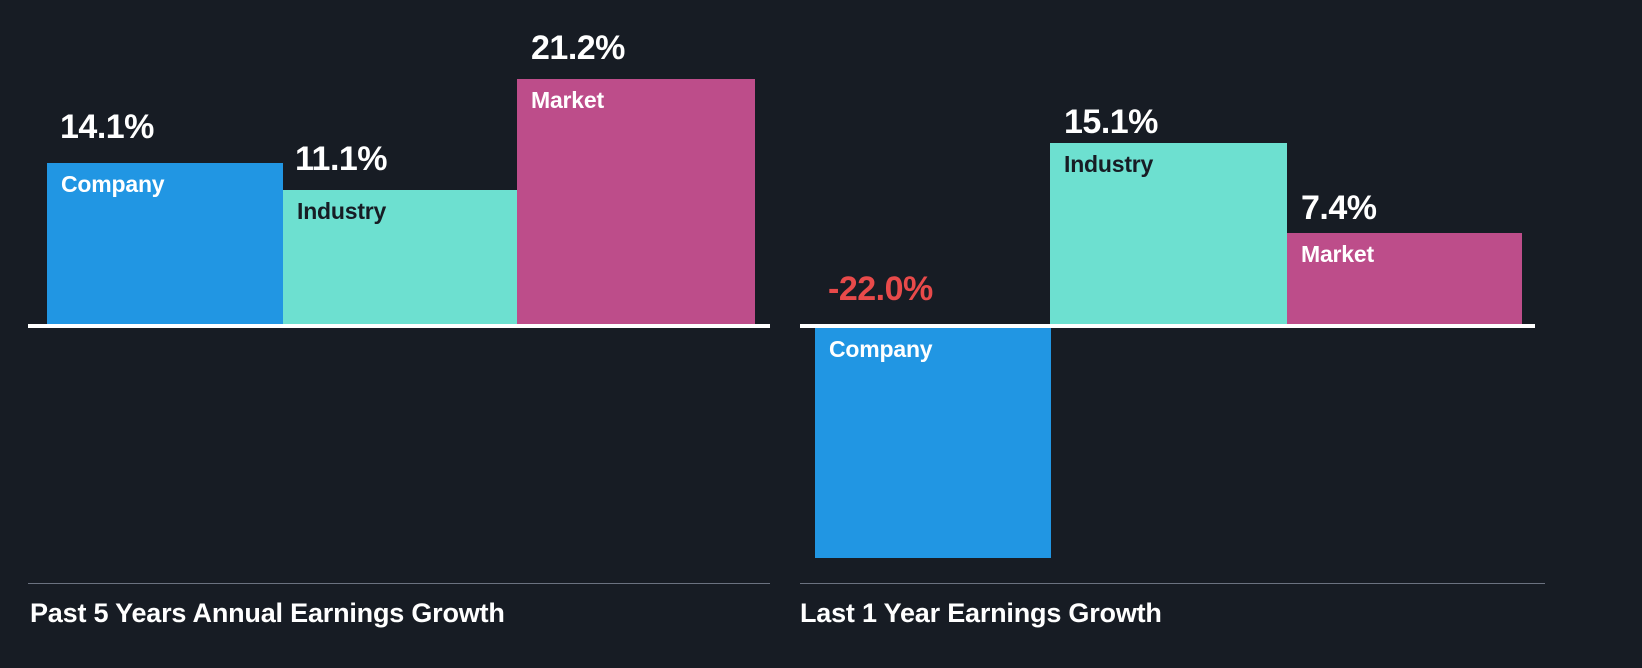 The height and width of the screenshot is (668, 1642). I want to click on panel-caption-last-1-year: Last 1 Year Earnings Growth, so click(981, 613).